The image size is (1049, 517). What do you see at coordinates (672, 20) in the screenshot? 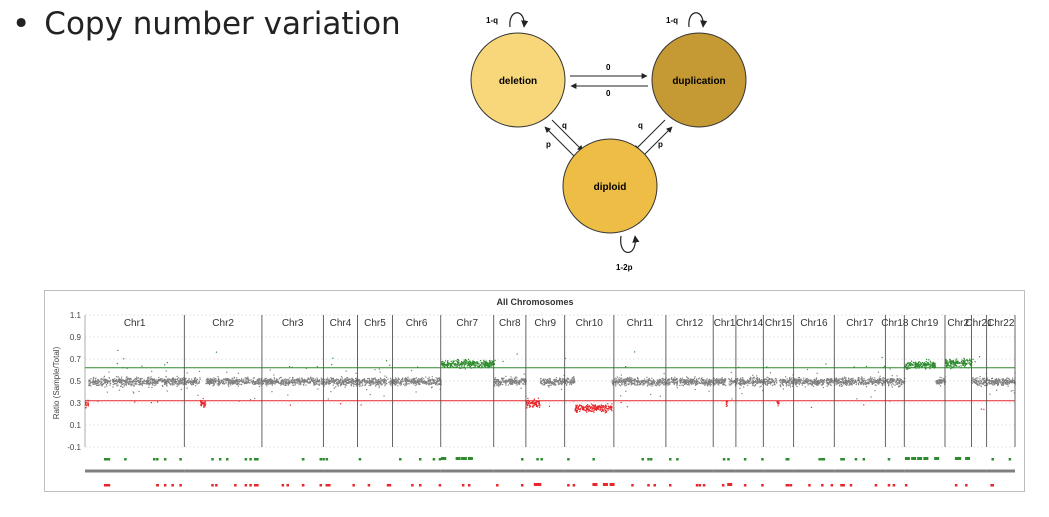
I see `self-loop-duplication-label: 1-q` at bounding box center [672, 20].